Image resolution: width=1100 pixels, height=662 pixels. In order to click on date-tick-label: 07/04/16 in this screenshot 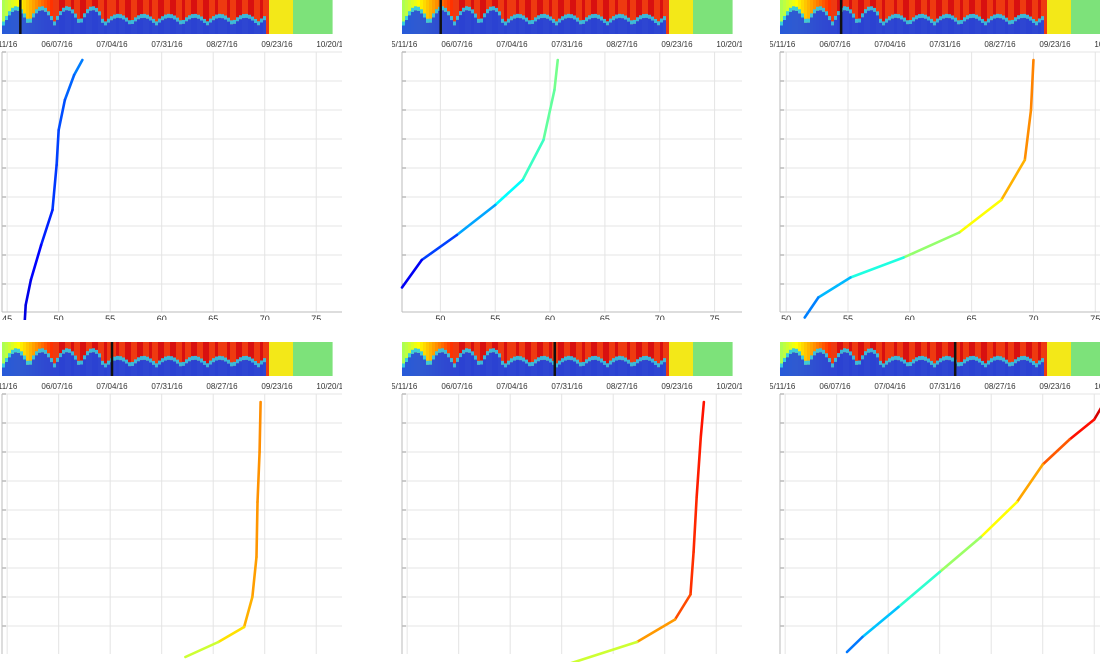, I will do `click(512, 44)`.